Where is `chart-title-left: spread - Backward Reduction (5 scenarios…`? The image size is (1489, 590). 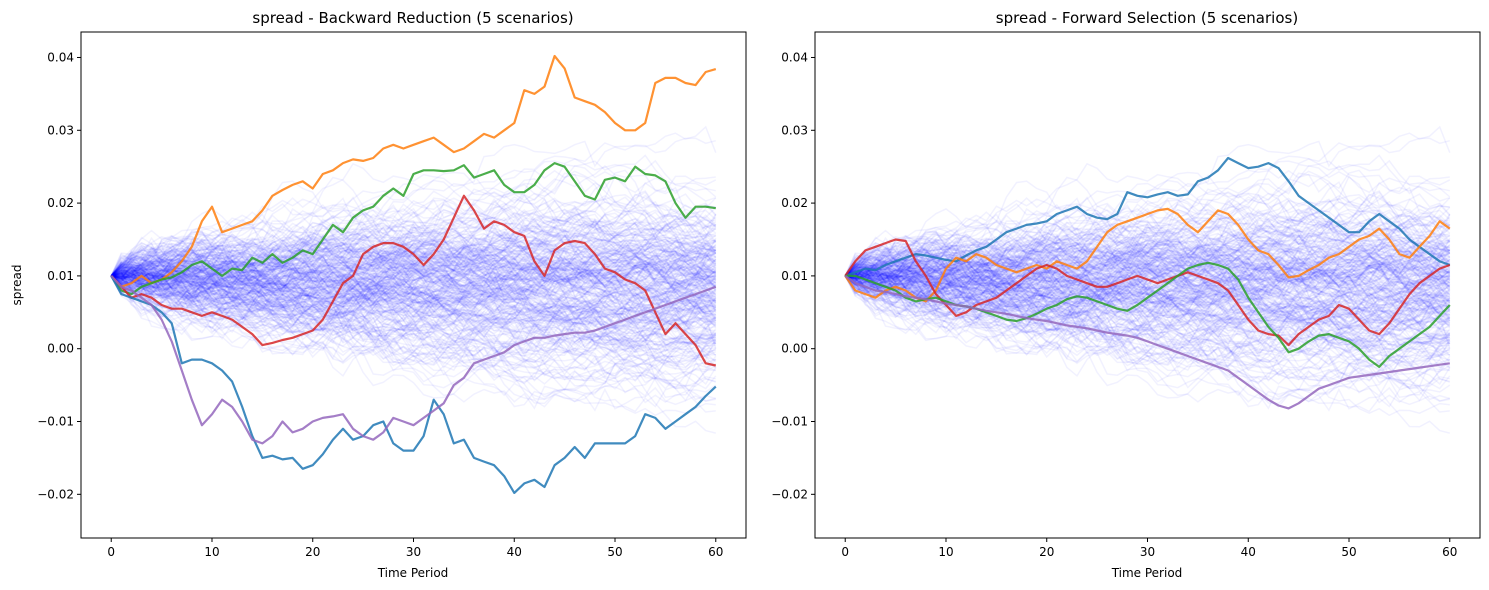 chart-title-left: spread - Backward Reduction (5 scenarios… is located at coordinates (412, 18).